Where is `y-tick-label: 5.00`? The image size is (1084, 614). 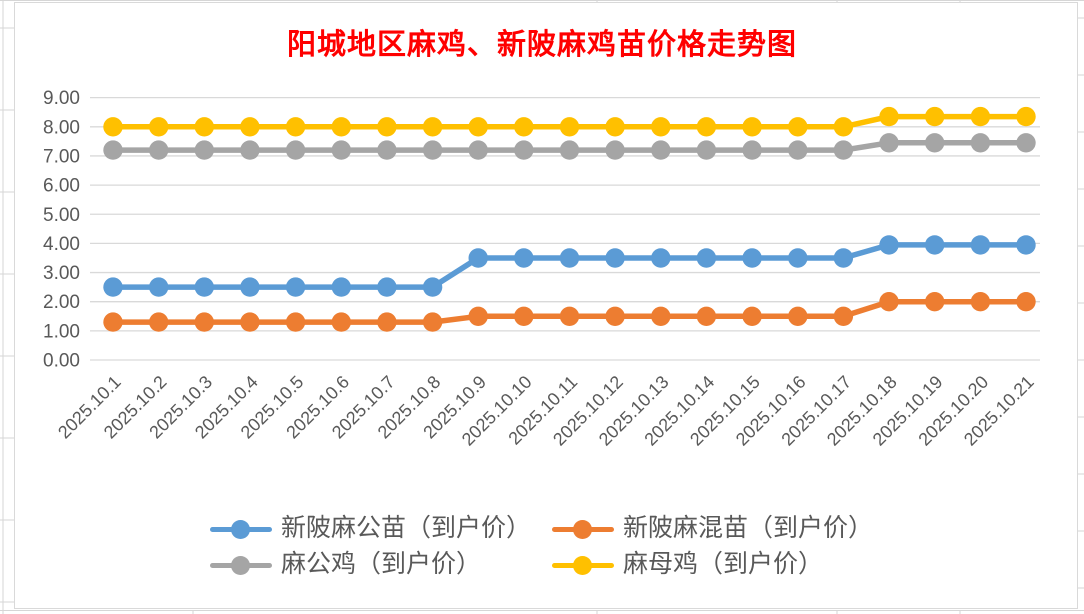
y-tick-label: 5.00 is located at coordinates (61, 215).